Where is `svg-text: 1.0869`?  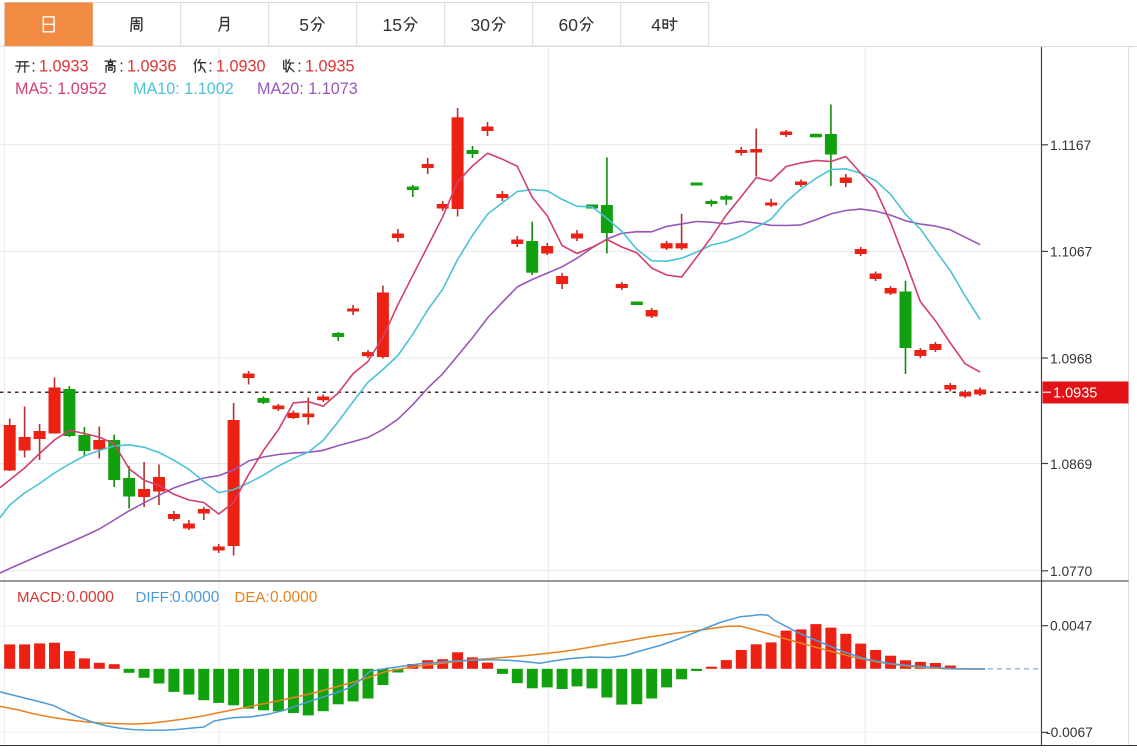 svg-text: 1.0869 is located at coordinates (1071, 464).